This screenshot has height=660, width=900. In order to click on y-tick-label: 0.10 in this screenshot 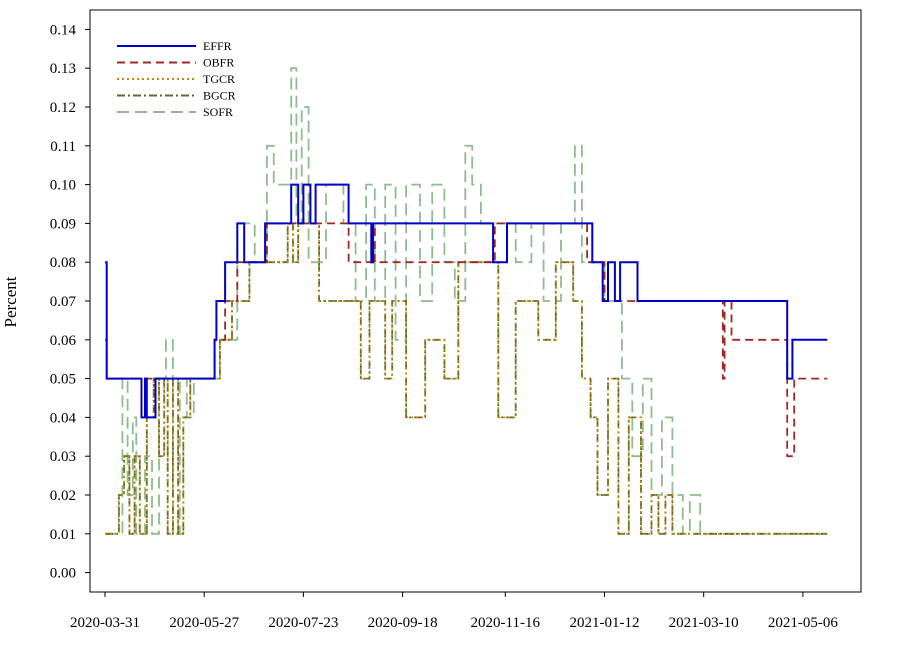, I will do `click(63, 186)`.